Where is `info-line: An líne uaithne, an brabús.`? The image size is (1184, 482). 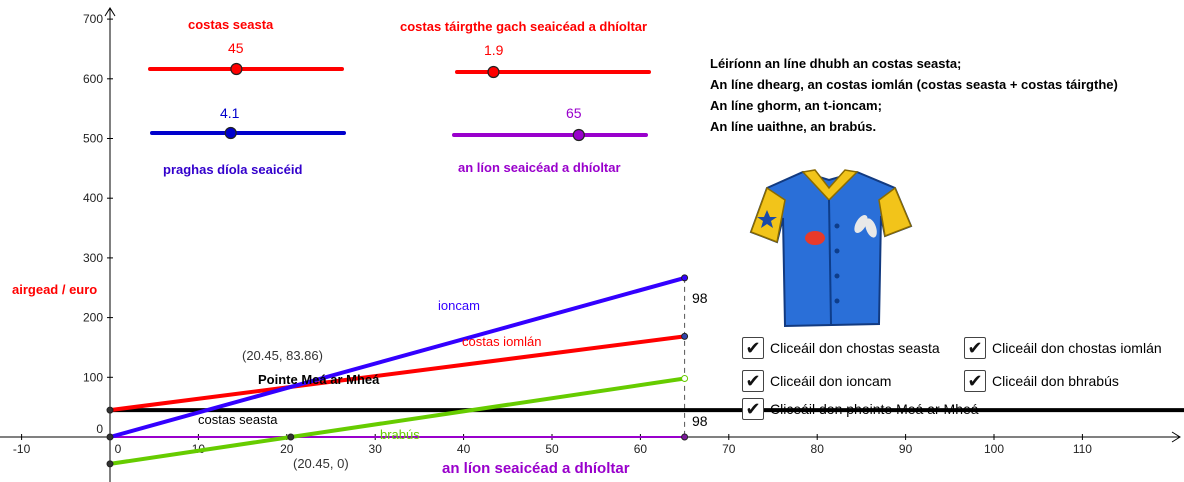 info-line: An líne uaithne, an brabús. is located at coordinates (793, 126).